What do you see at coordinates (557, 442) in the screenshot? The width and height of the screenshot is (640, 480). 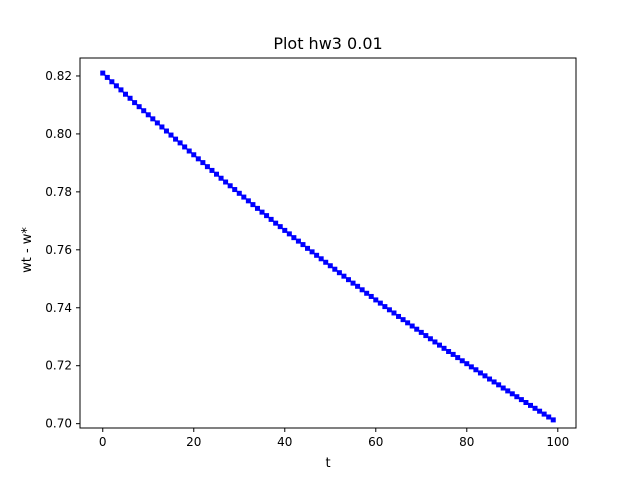 I see `x-tick-label: 100` at bounding box center [557, 442].